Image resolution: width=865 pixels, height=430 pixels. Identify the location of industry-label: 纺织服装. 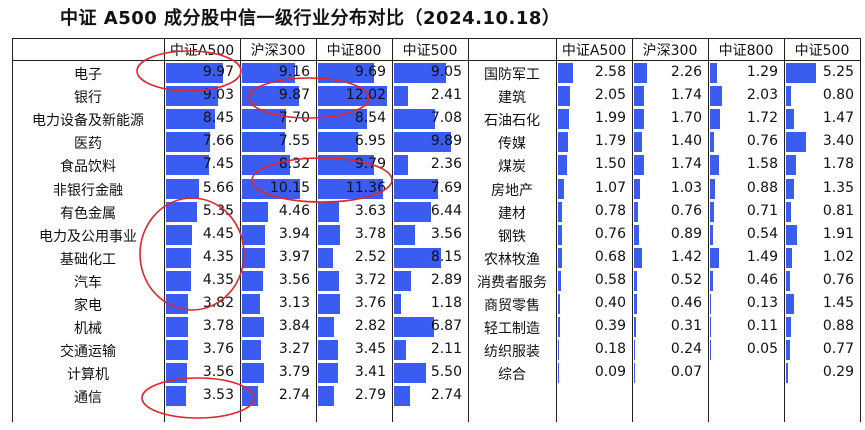
(512, 352).